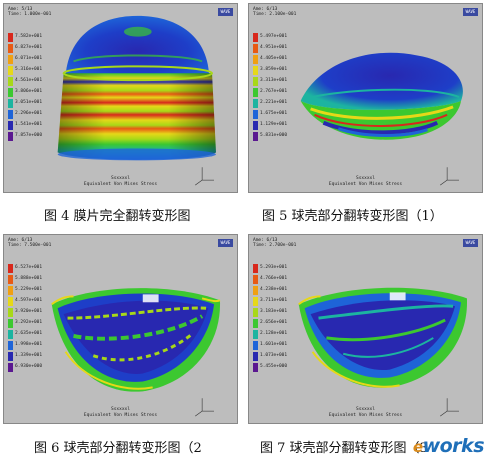 This screenshot has height=459, width=488. Describe the element at coordinates (25, 323) in the screenshot. I see `legend-row: 3.292e+001` at that location.